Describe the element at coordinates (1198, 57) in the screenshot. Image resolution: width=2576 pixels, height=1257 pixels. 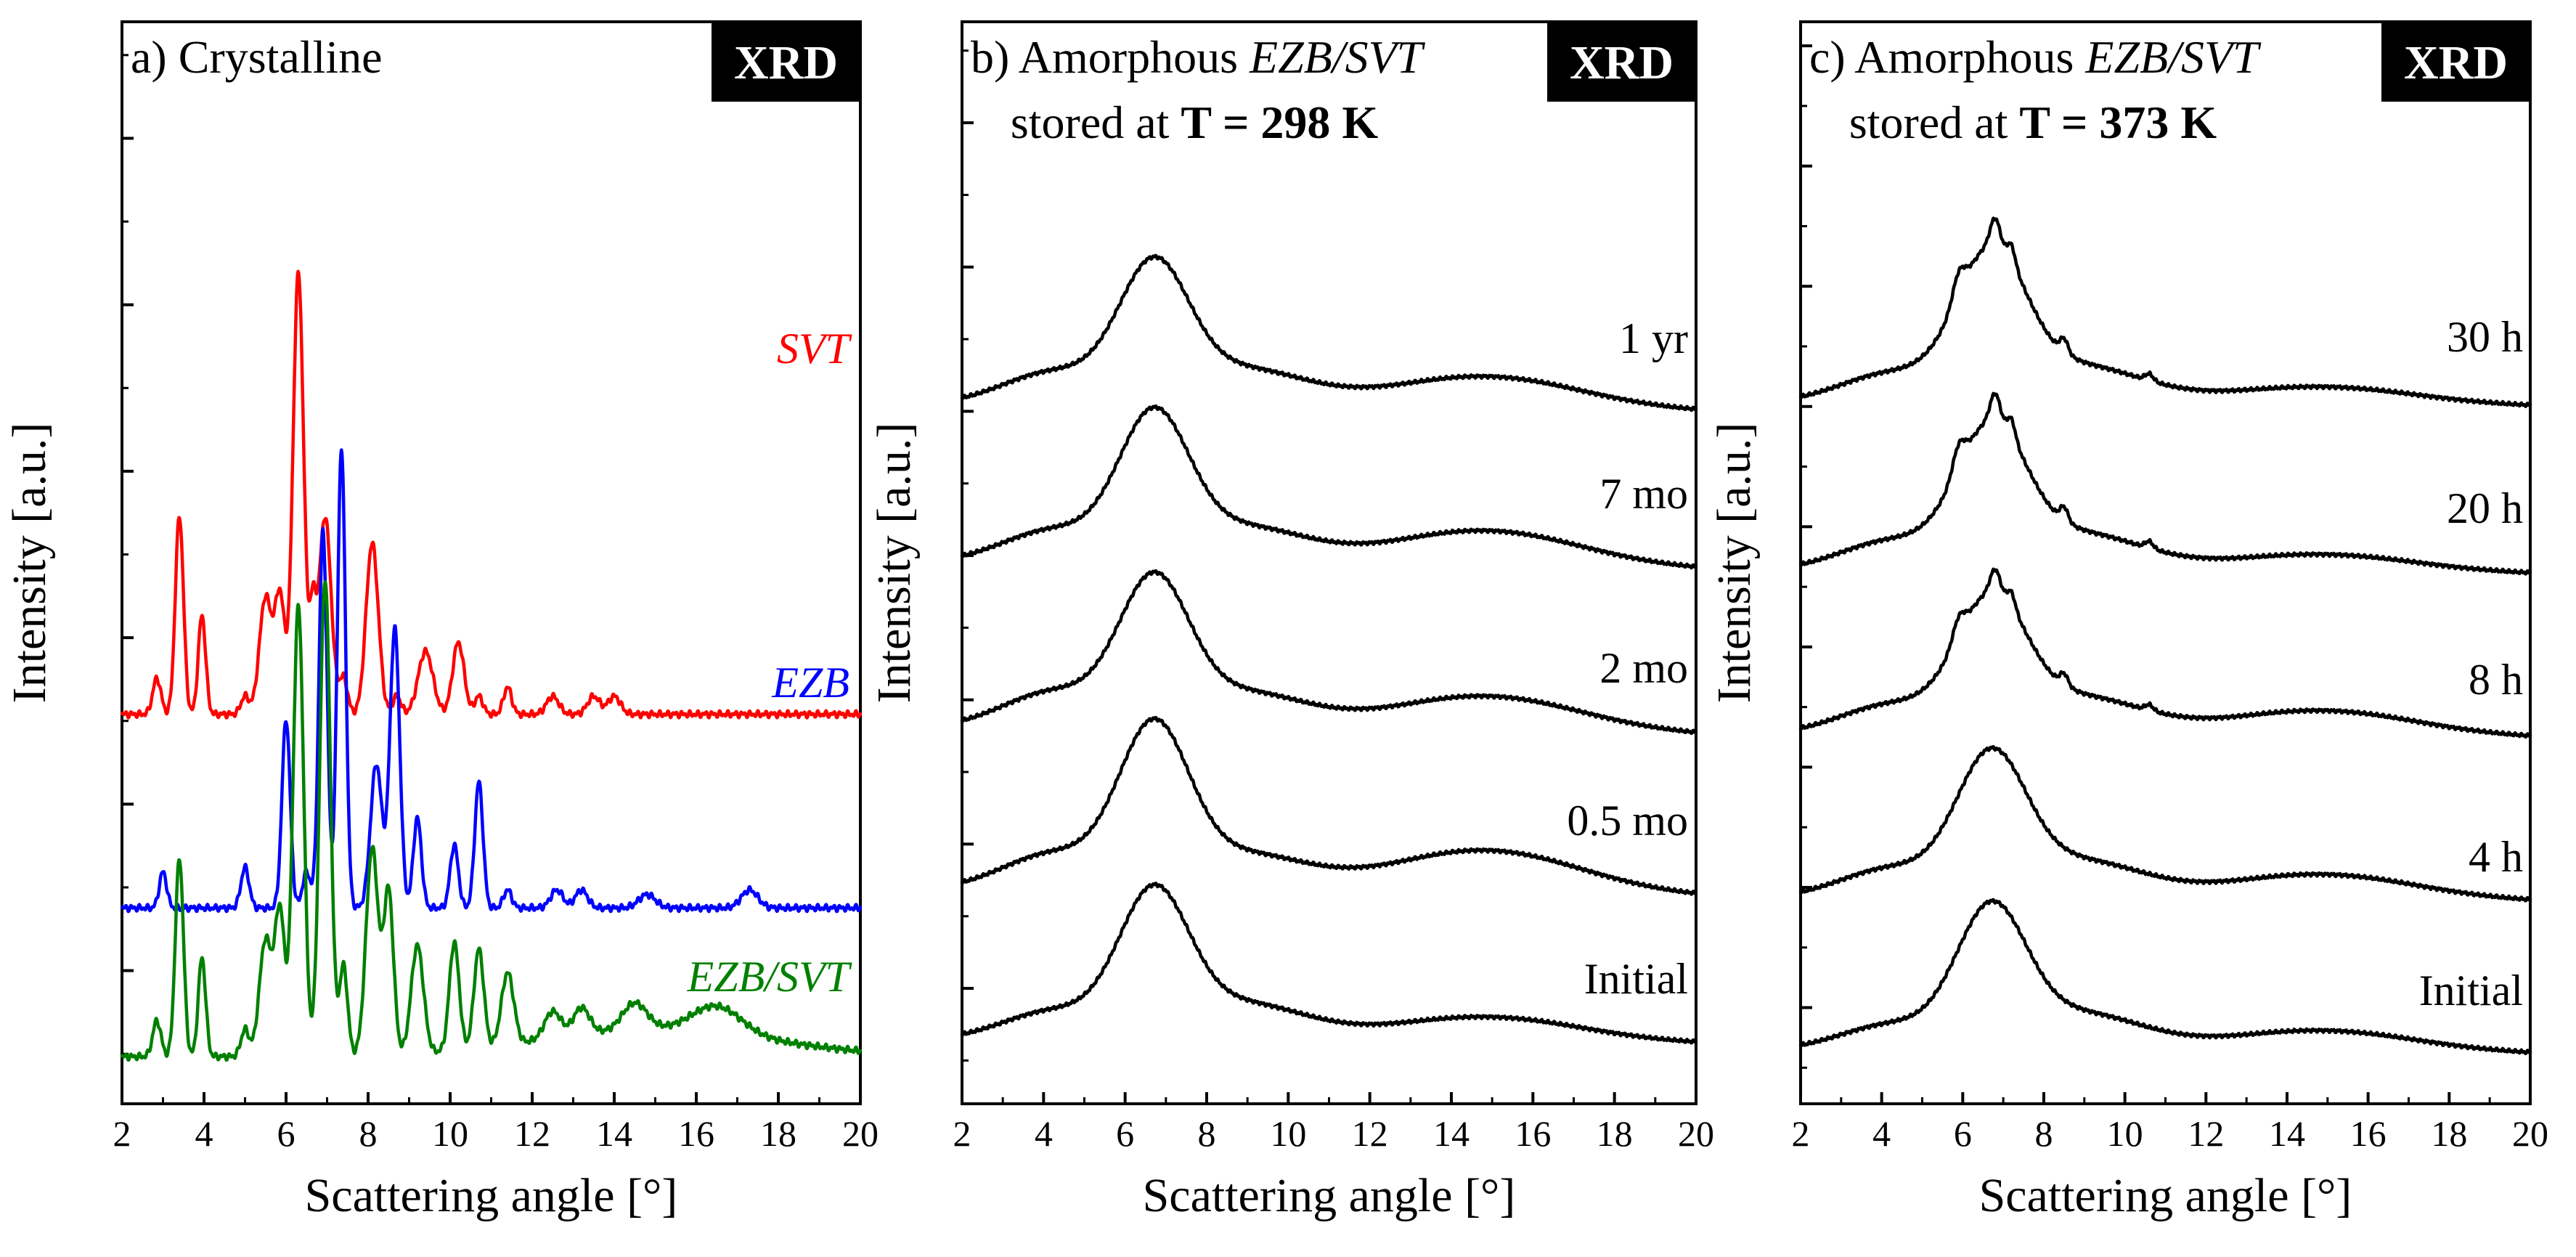
I see `panel-title: b) Amorphous EZB/SVT` at that location.